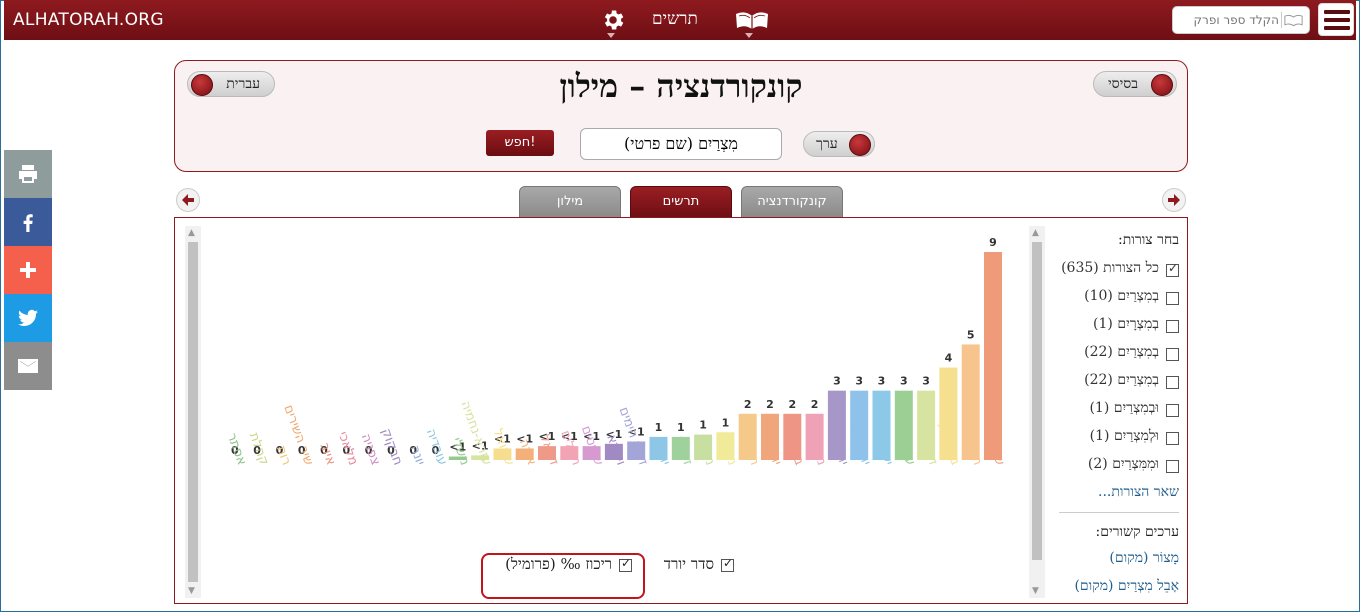 Image resolution: width=1360 pixels, height=612 pixels. Describe the element at coordinates (1148, 240) in the screenshot. I see `forms-label: בחר צורות:` at that location.